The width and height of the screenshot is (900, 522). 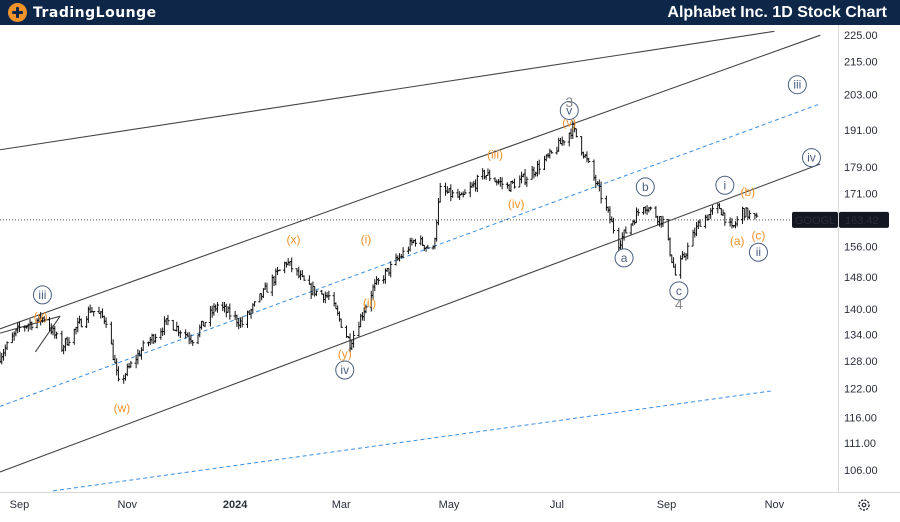 I want to click on y-tick-label: 156.00, so click(x=861, y=248).